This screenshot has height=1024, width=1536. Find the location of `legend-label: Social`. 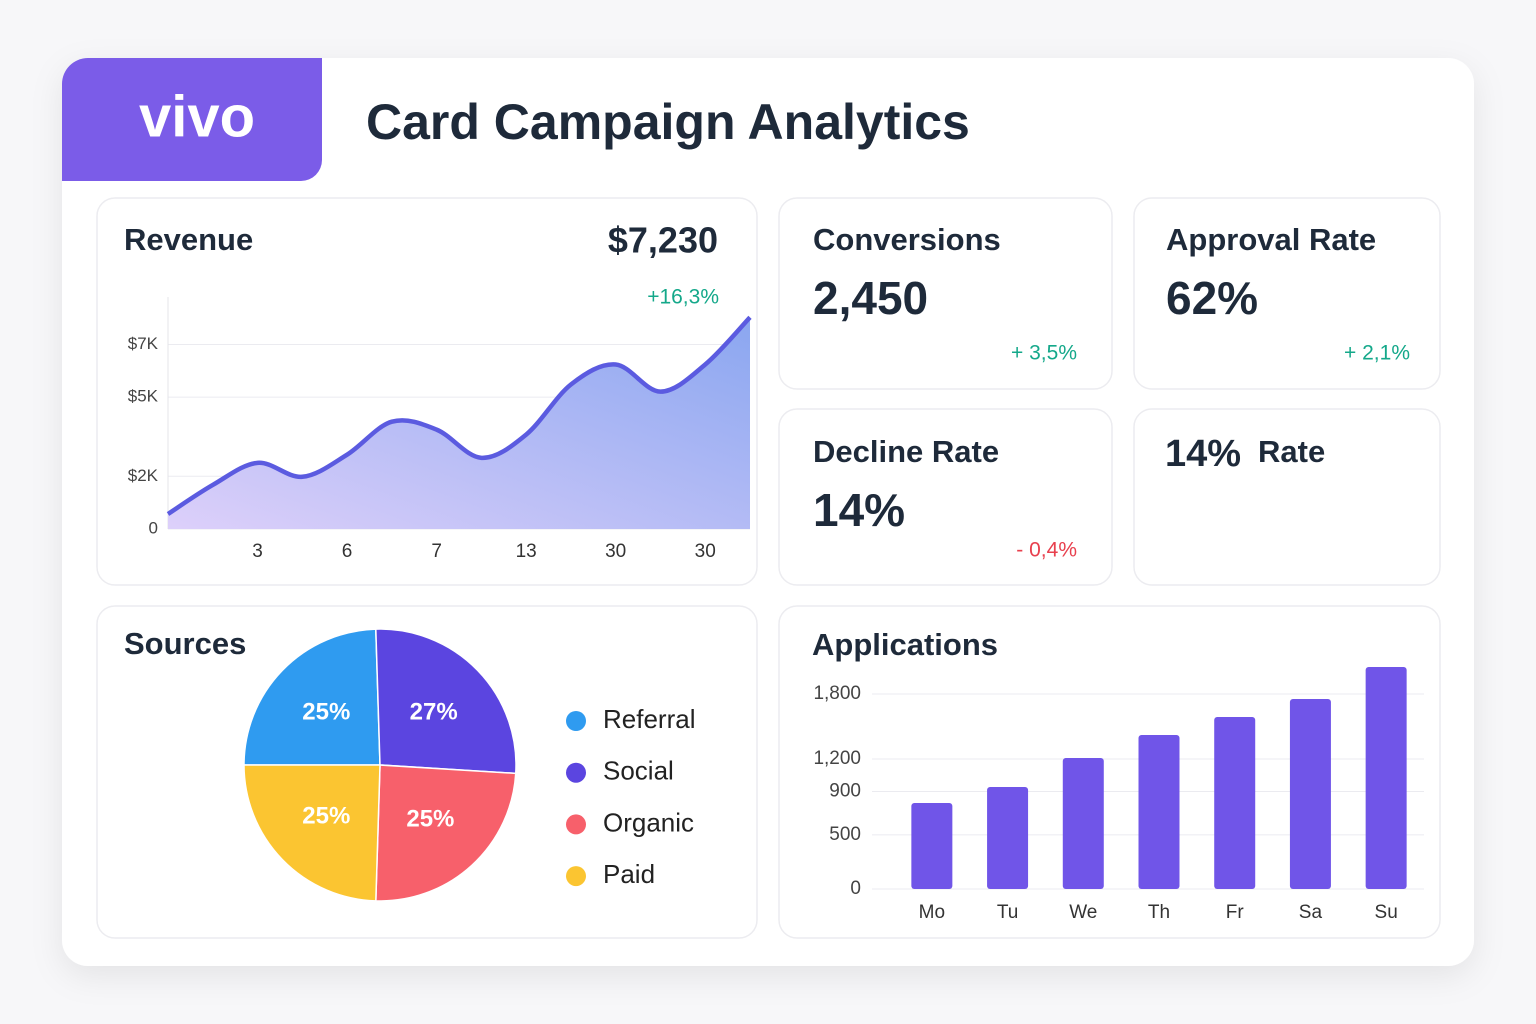

legend-label: Social is located at coordinates (638, 771).